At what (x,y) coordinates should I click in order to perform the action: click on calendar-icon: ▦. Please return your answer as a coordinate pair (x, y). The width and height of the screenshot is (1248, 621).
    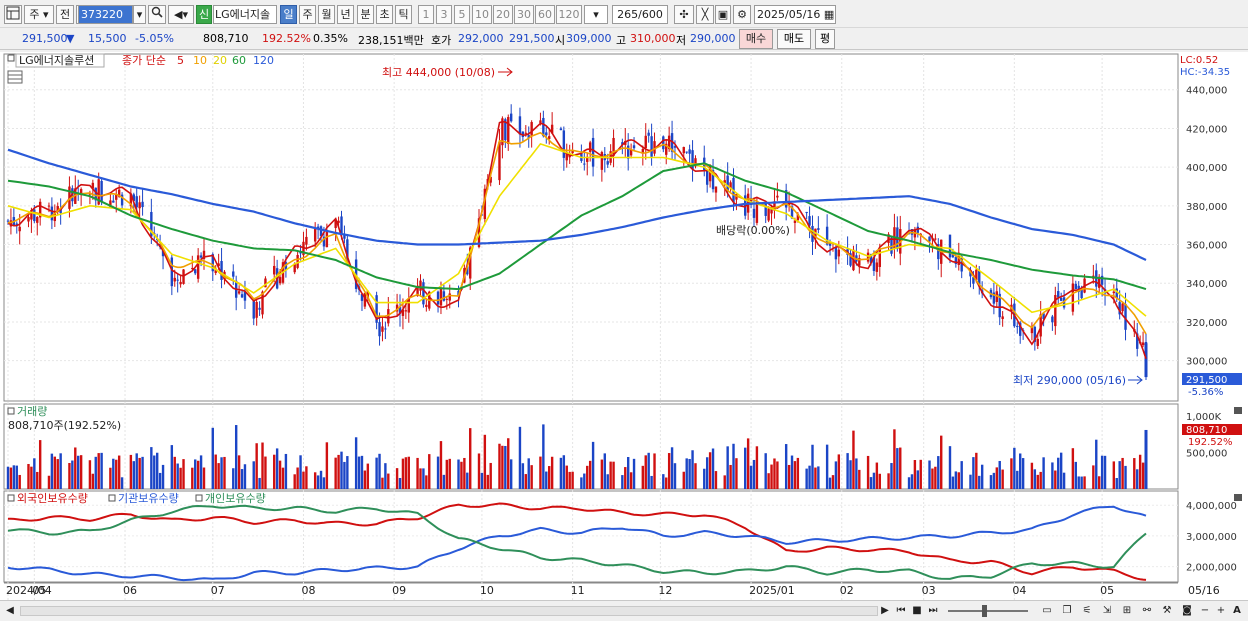
    Looking at the image, I should click on (829, 14).